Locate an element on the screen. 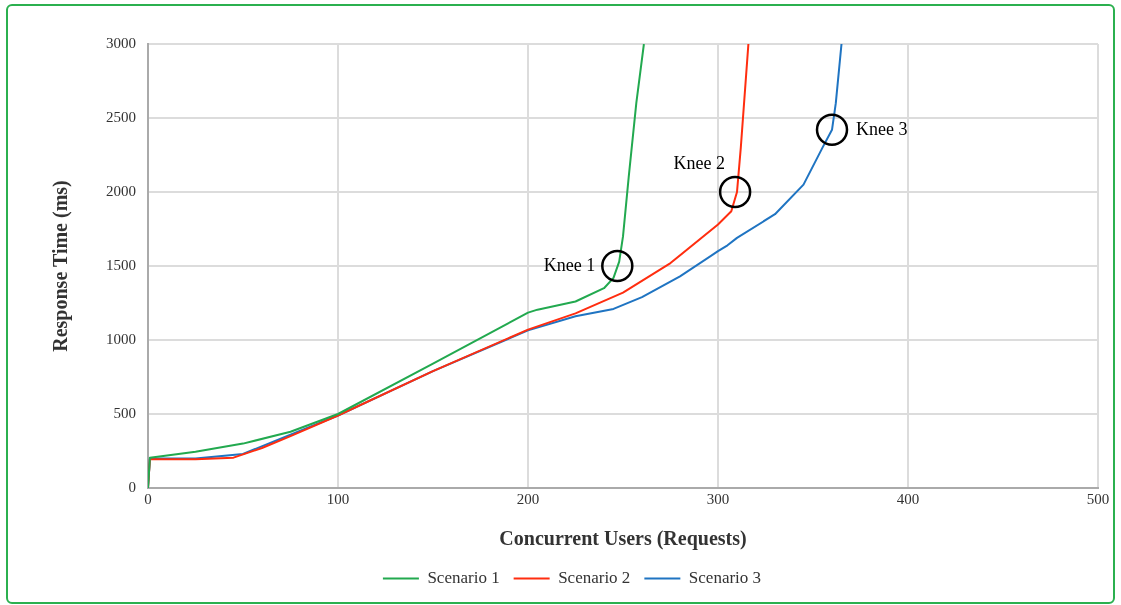 This screenshot has height=605, width=1121. legend-label: Scenario 1 is located at coordinates (463, 577).